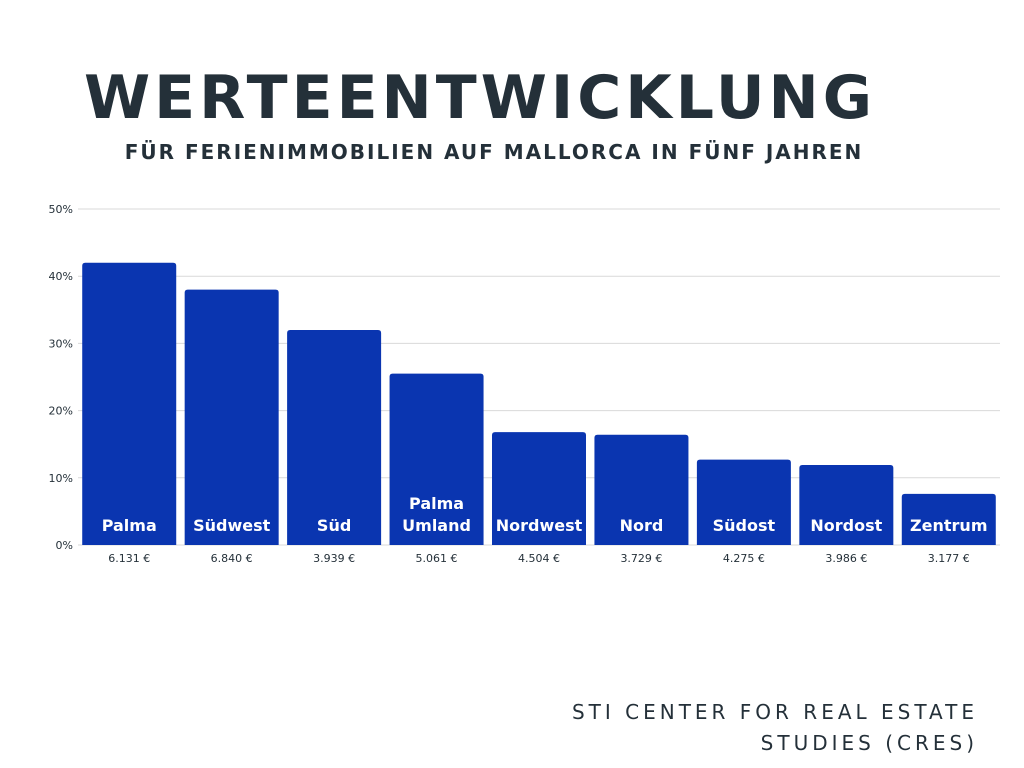 The width and height of the screenshot is (1024, 768). Describe the element at coordinates (334, 558) in the screenshot. I see `price-label: 3.939 €` at that location.